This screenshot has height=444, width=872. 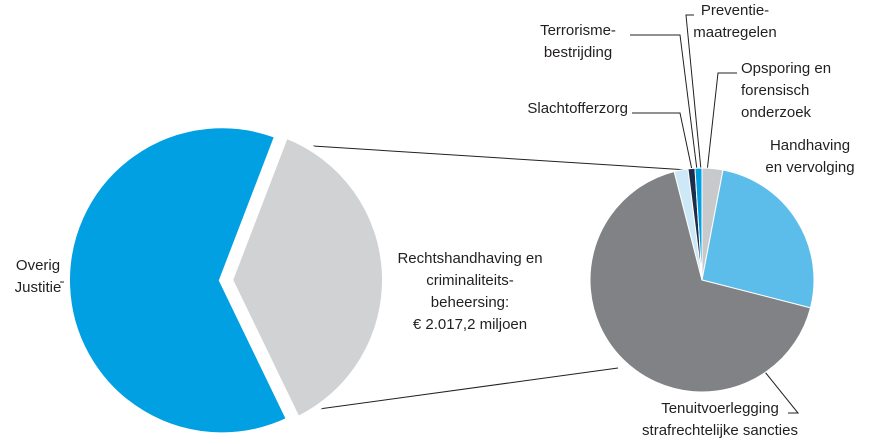 I want to click on slice-label: Slachtofferzorg, so click(x=577, y=108).